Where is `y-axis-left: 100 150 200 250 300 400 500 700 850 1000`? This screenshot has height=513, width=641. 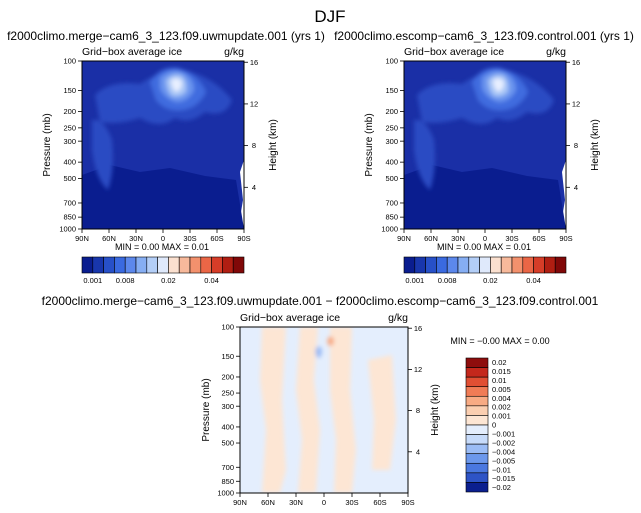
y-axis-left: 100 150 200 250 300 400 500 700 850 1000 is located at coordinates (392, 145).